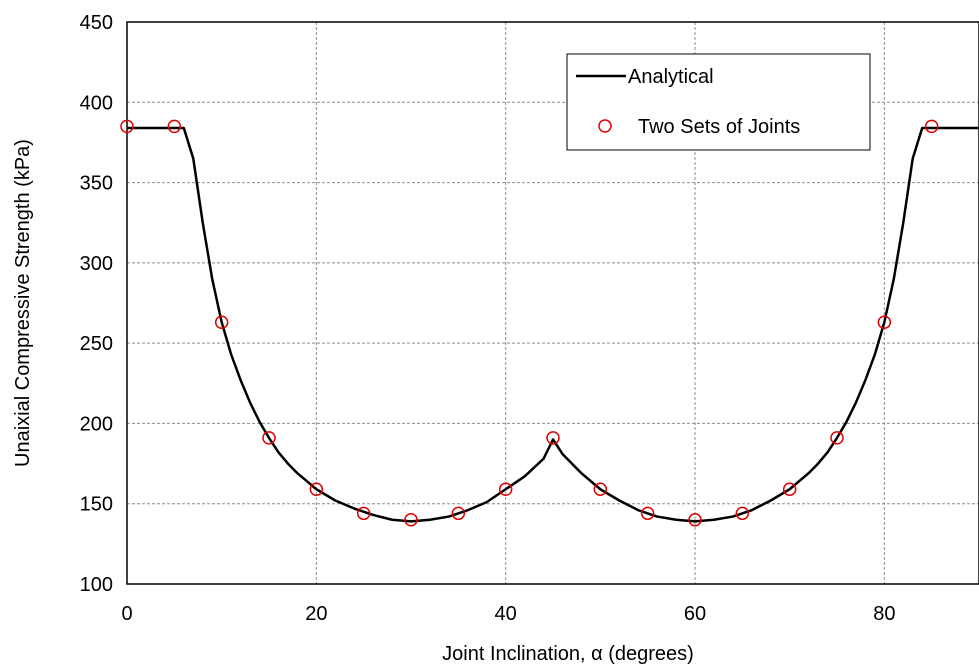 The image size is (979, 669). What do you see at coordinates (605, 126) in the screenshot?
I see `legend-two-sets-marker-icon` at bounding box center [605, 126].